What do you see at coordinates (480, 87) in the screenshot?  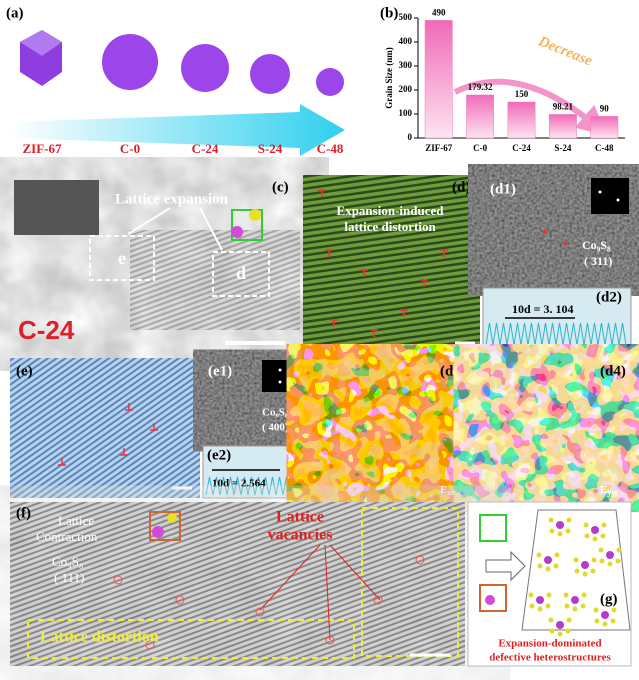 I see `value-label: 179.32` at bounding box center [480, 87].